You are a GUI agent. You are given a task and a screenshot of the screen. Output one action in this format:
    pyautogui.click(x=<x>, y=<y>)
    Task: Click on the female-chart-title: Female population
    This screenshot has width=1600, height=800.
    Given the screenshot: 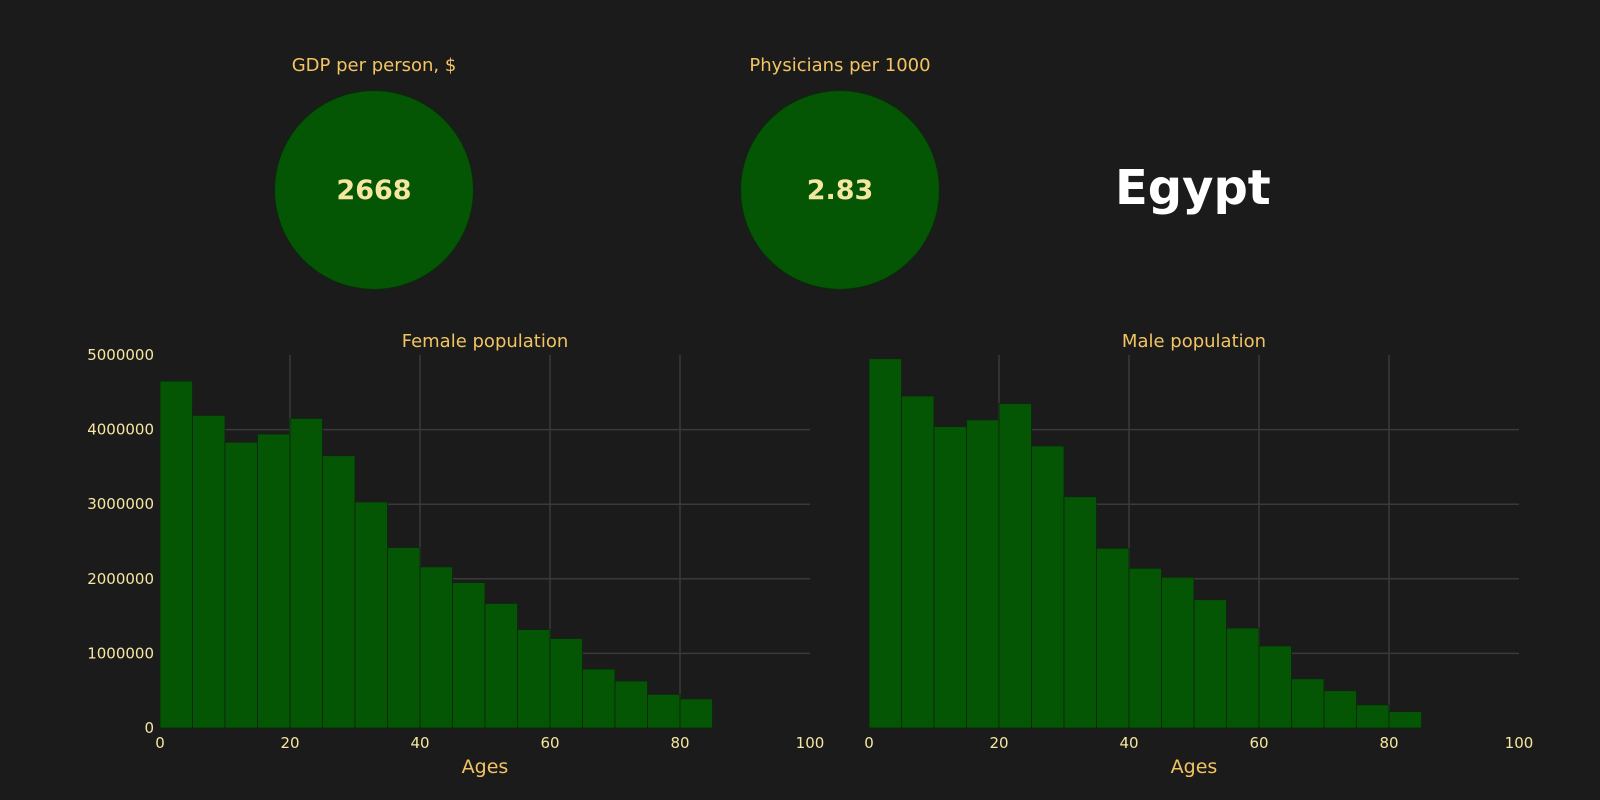 What is the action you would take?
    pyautogui.click(x=485, y=341)
    